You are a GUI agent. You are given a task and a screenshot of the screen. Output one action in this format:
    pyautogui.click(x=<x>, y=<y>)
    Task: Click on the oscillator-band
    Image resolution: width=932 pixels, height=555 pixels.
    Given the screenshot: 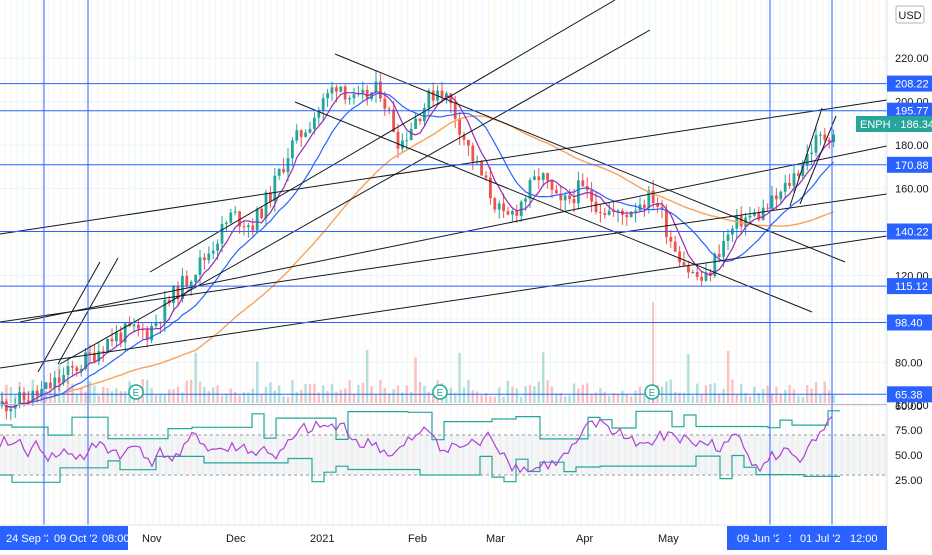 What is the action you would take?
    pyautogui.click(x=443, y=446)
    